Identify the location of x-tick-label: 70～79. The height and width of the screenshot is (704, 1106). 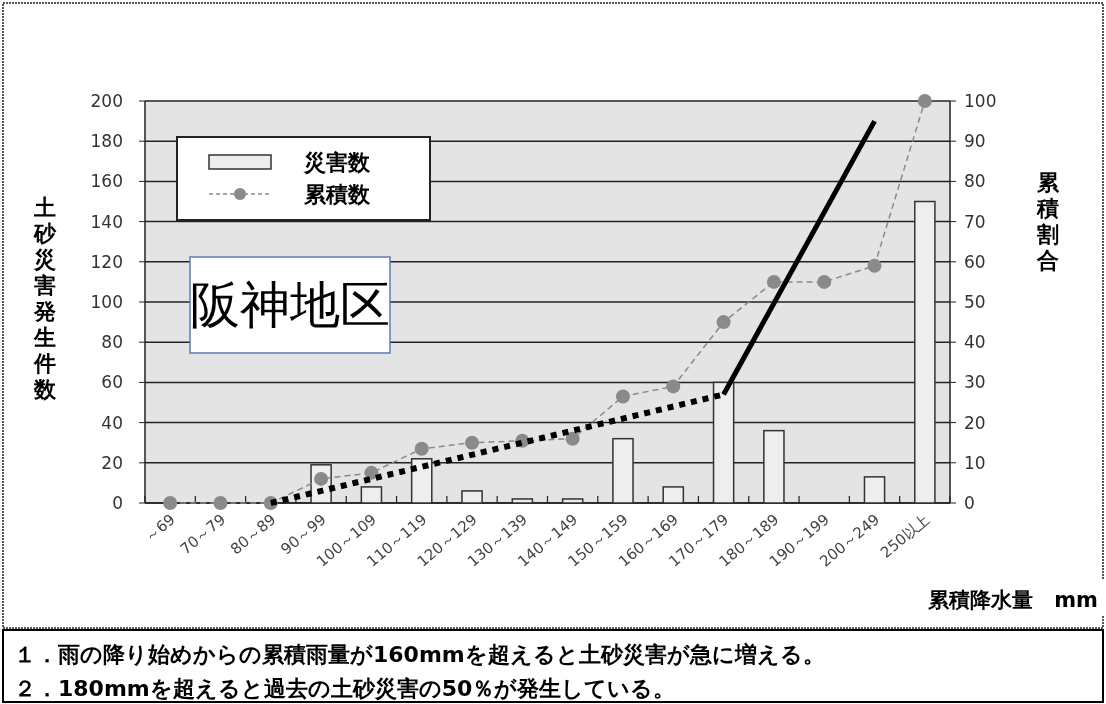
(203, 534).